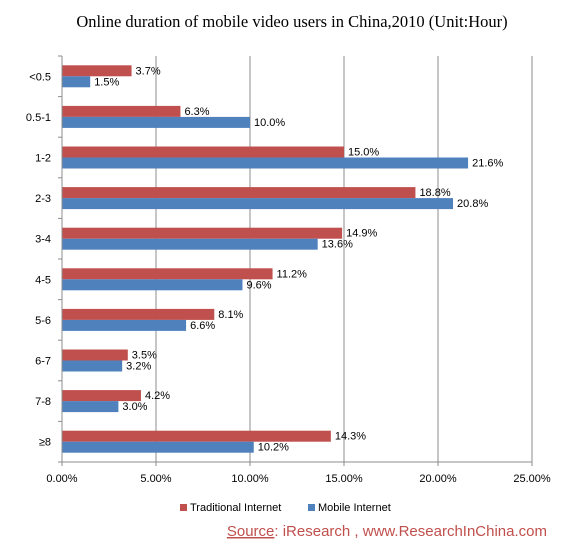  Describe the element at coordinates (43, 280) in the screenshot. I see `category-label: 4-5` at that location.